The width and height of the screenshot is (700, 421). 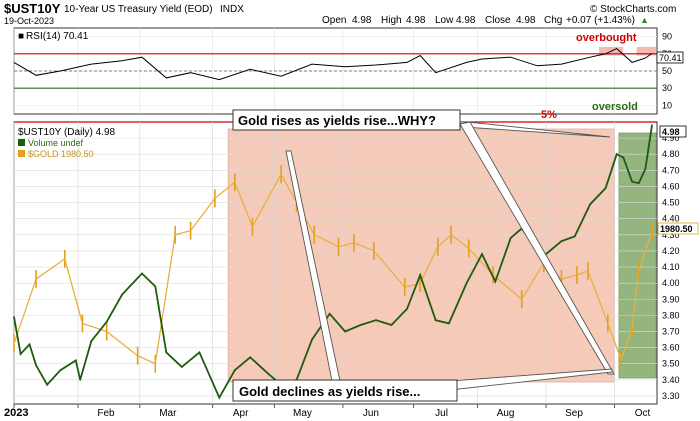 I want to click on low-label: Low, so click(x=444, y=20).